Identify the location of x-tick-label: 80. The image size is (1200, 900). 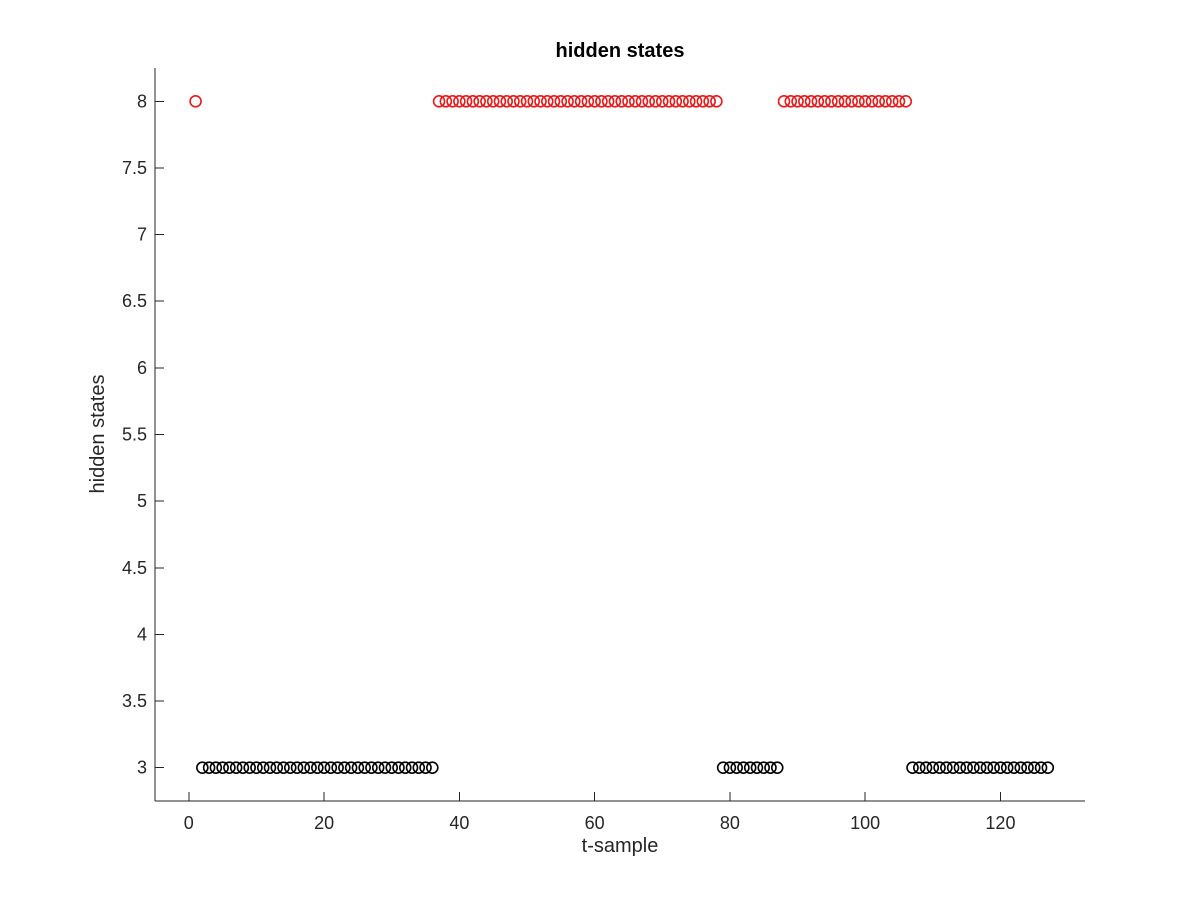
(730, 823).